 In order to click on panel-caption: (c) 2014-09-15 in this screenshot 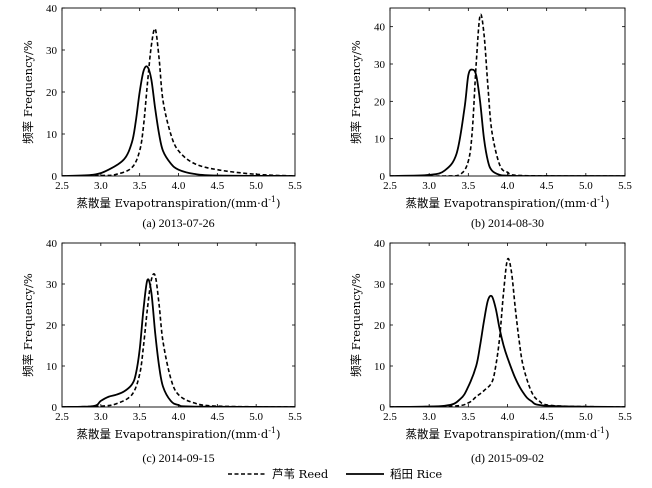, I will do `click(178, 458)`.